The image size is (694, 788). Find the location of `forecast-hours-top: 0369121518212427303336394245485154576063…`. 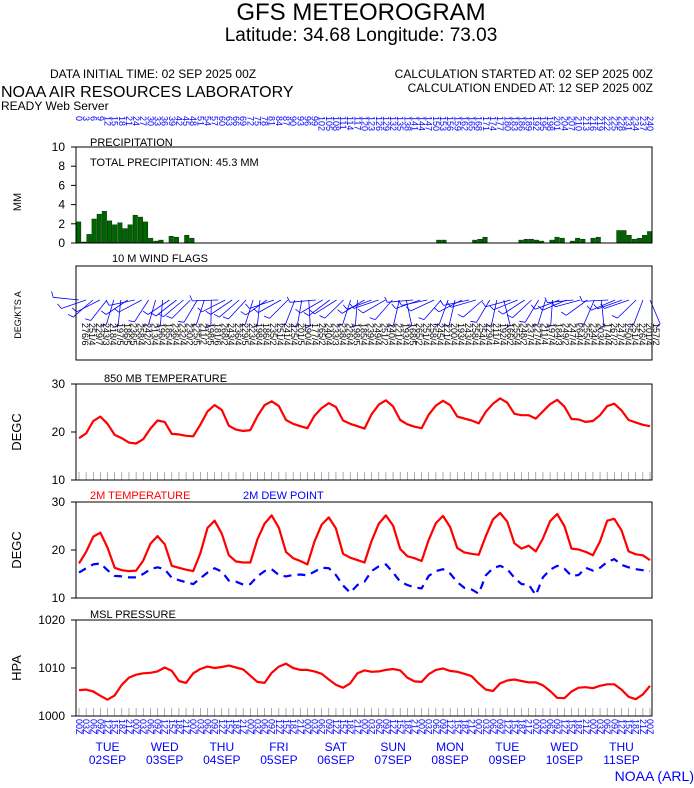

forecast-hours-top: 0369121518212427303336394245485154576063… is located at coordinates (364, 123).